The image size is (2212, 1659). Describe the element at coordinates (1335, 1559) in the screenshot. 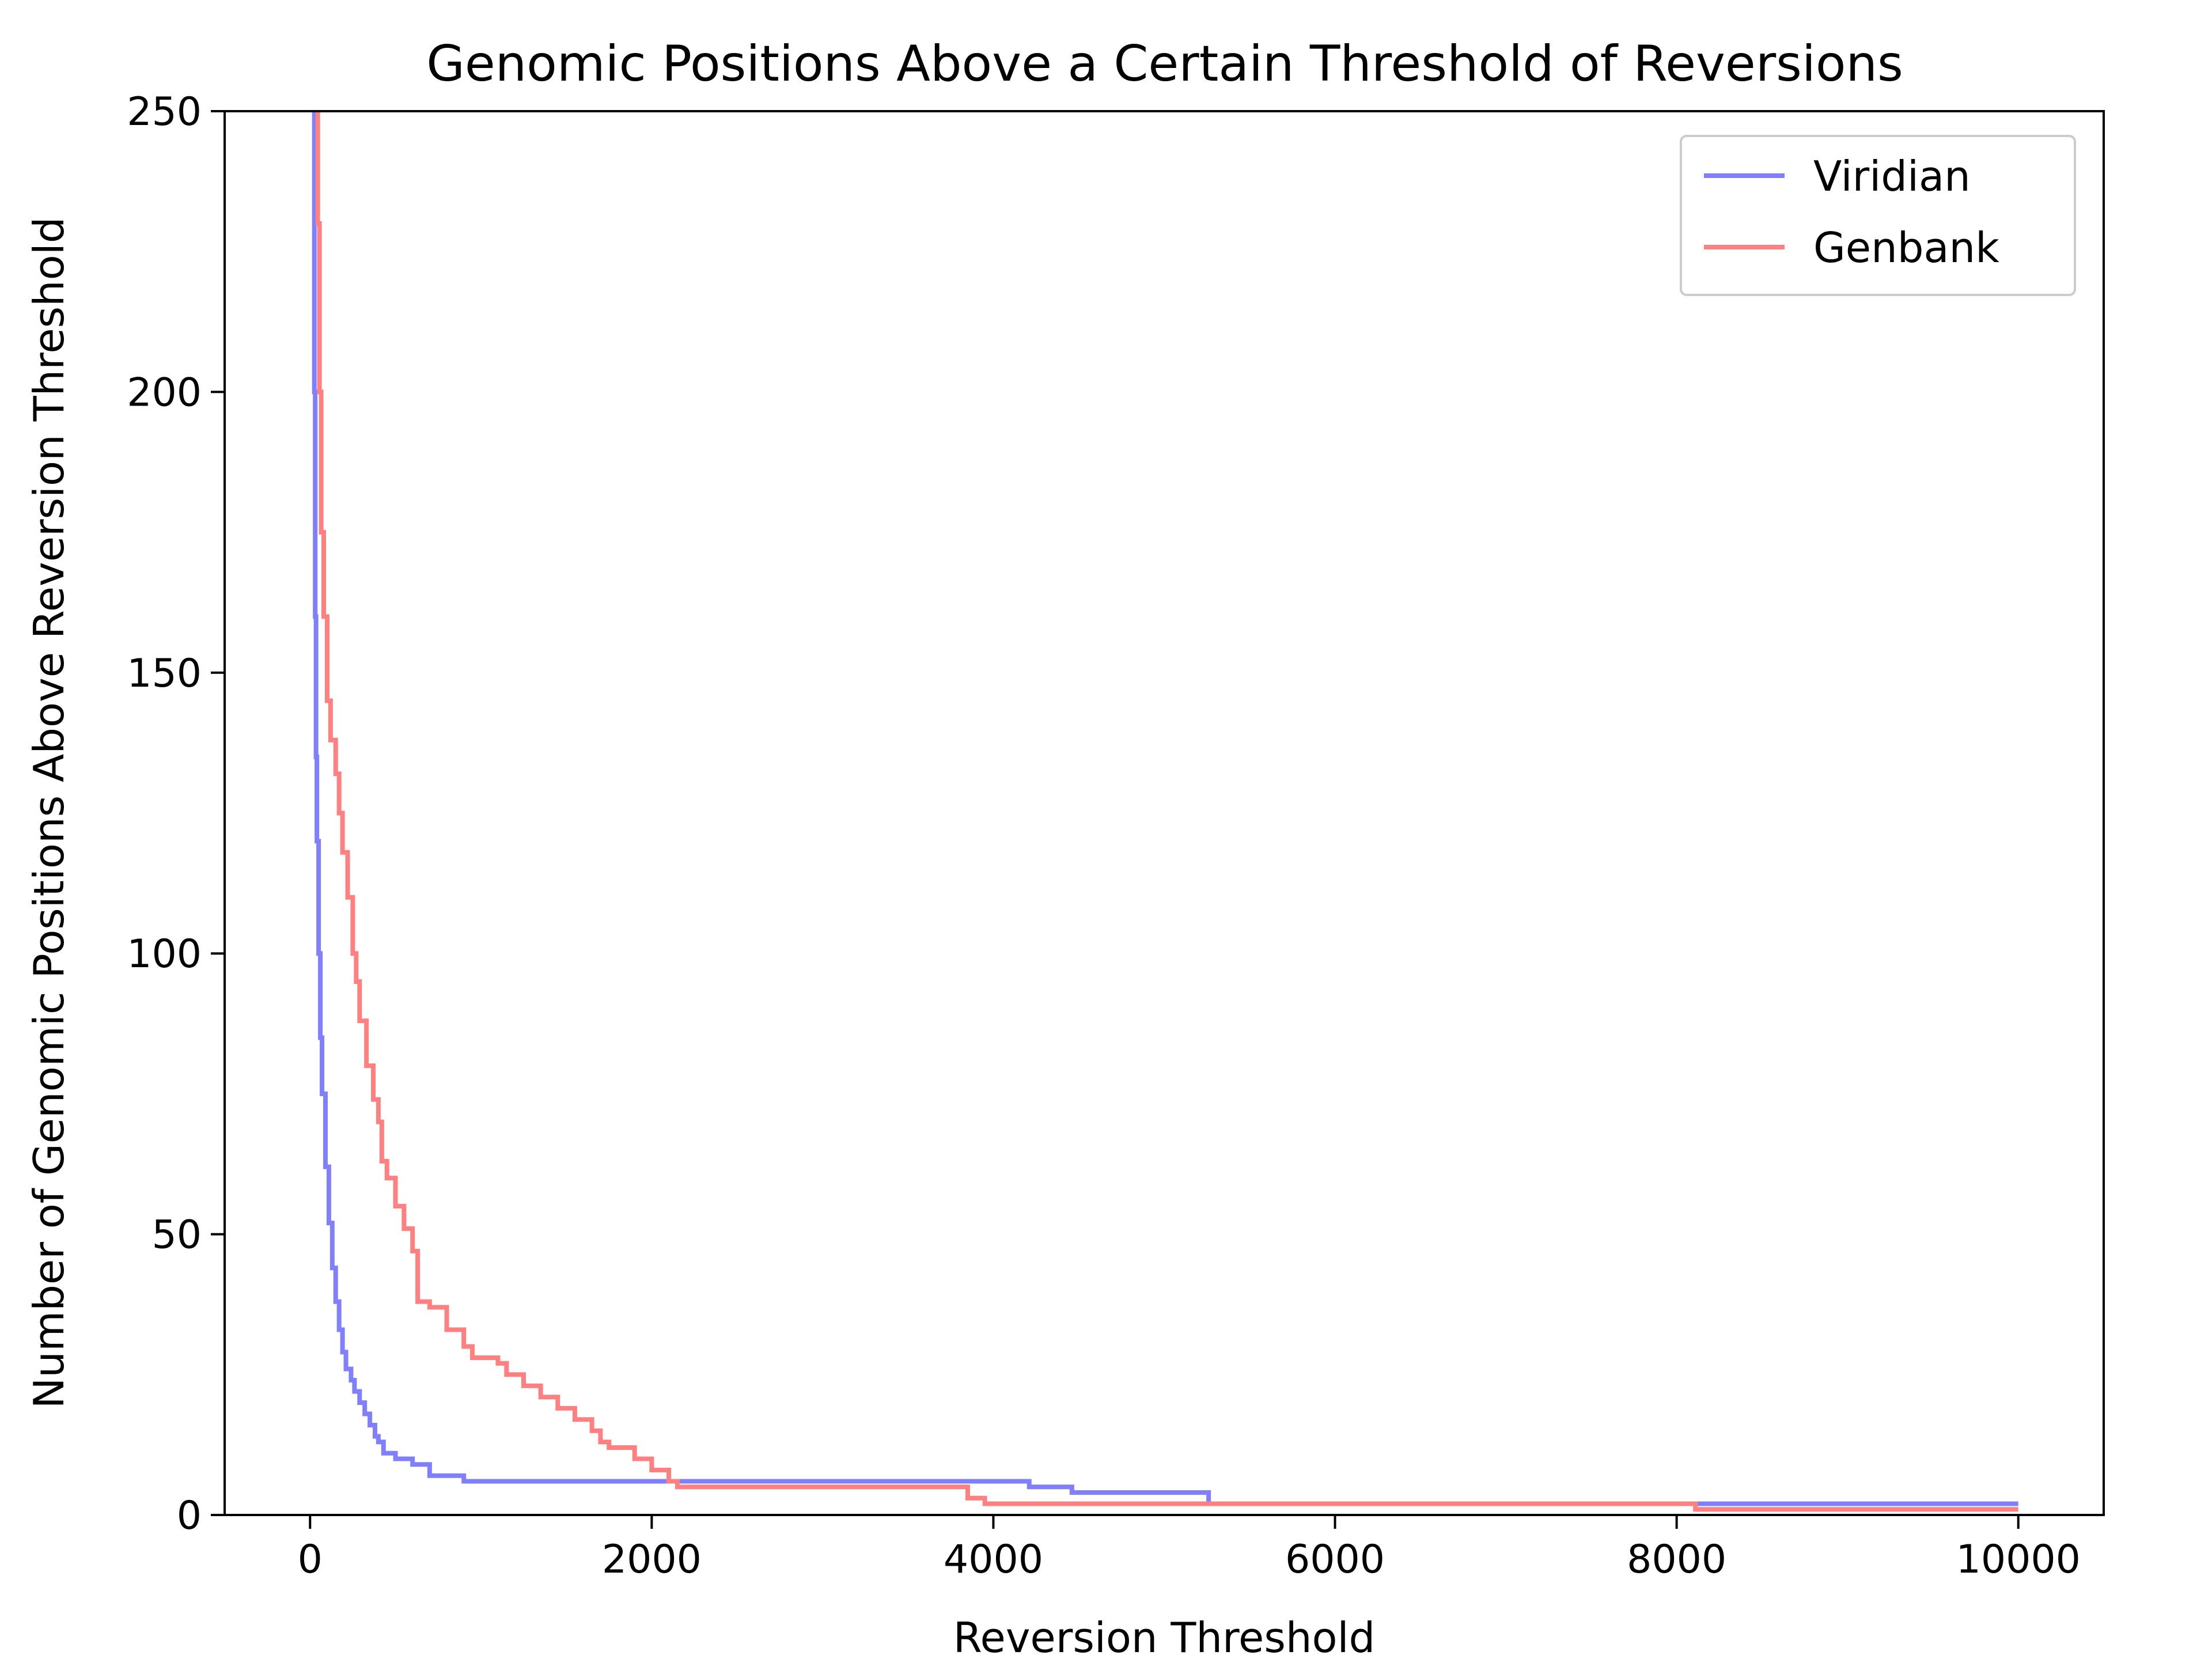

I see `x-tick-label: 6000` at that location.